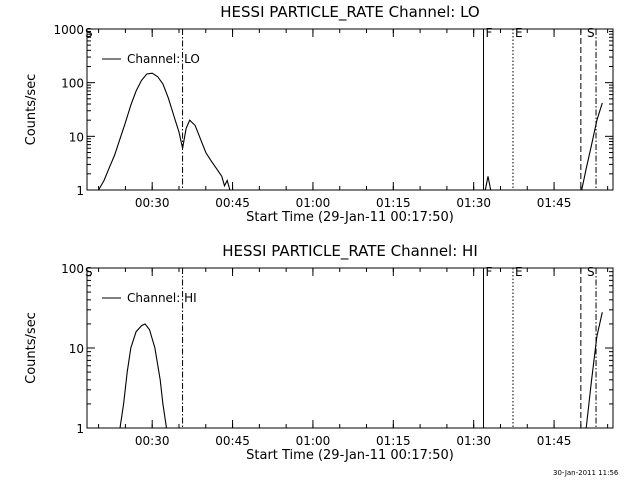 This screenshot has width=640, height=480. Describe the element at coordinates (68, 30) in the screenshot. I see `y-tick-label: 1000` at that location.